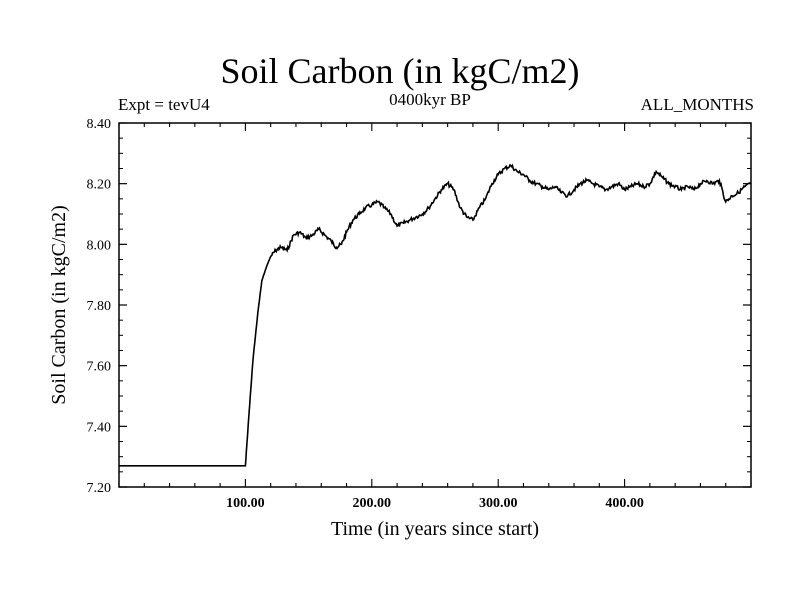 The height and width of the screenshot is (600, 800). Describe the element at coordinates (99, 427) in the screenshot. I see `y-tick-label: 7.40` at that location.